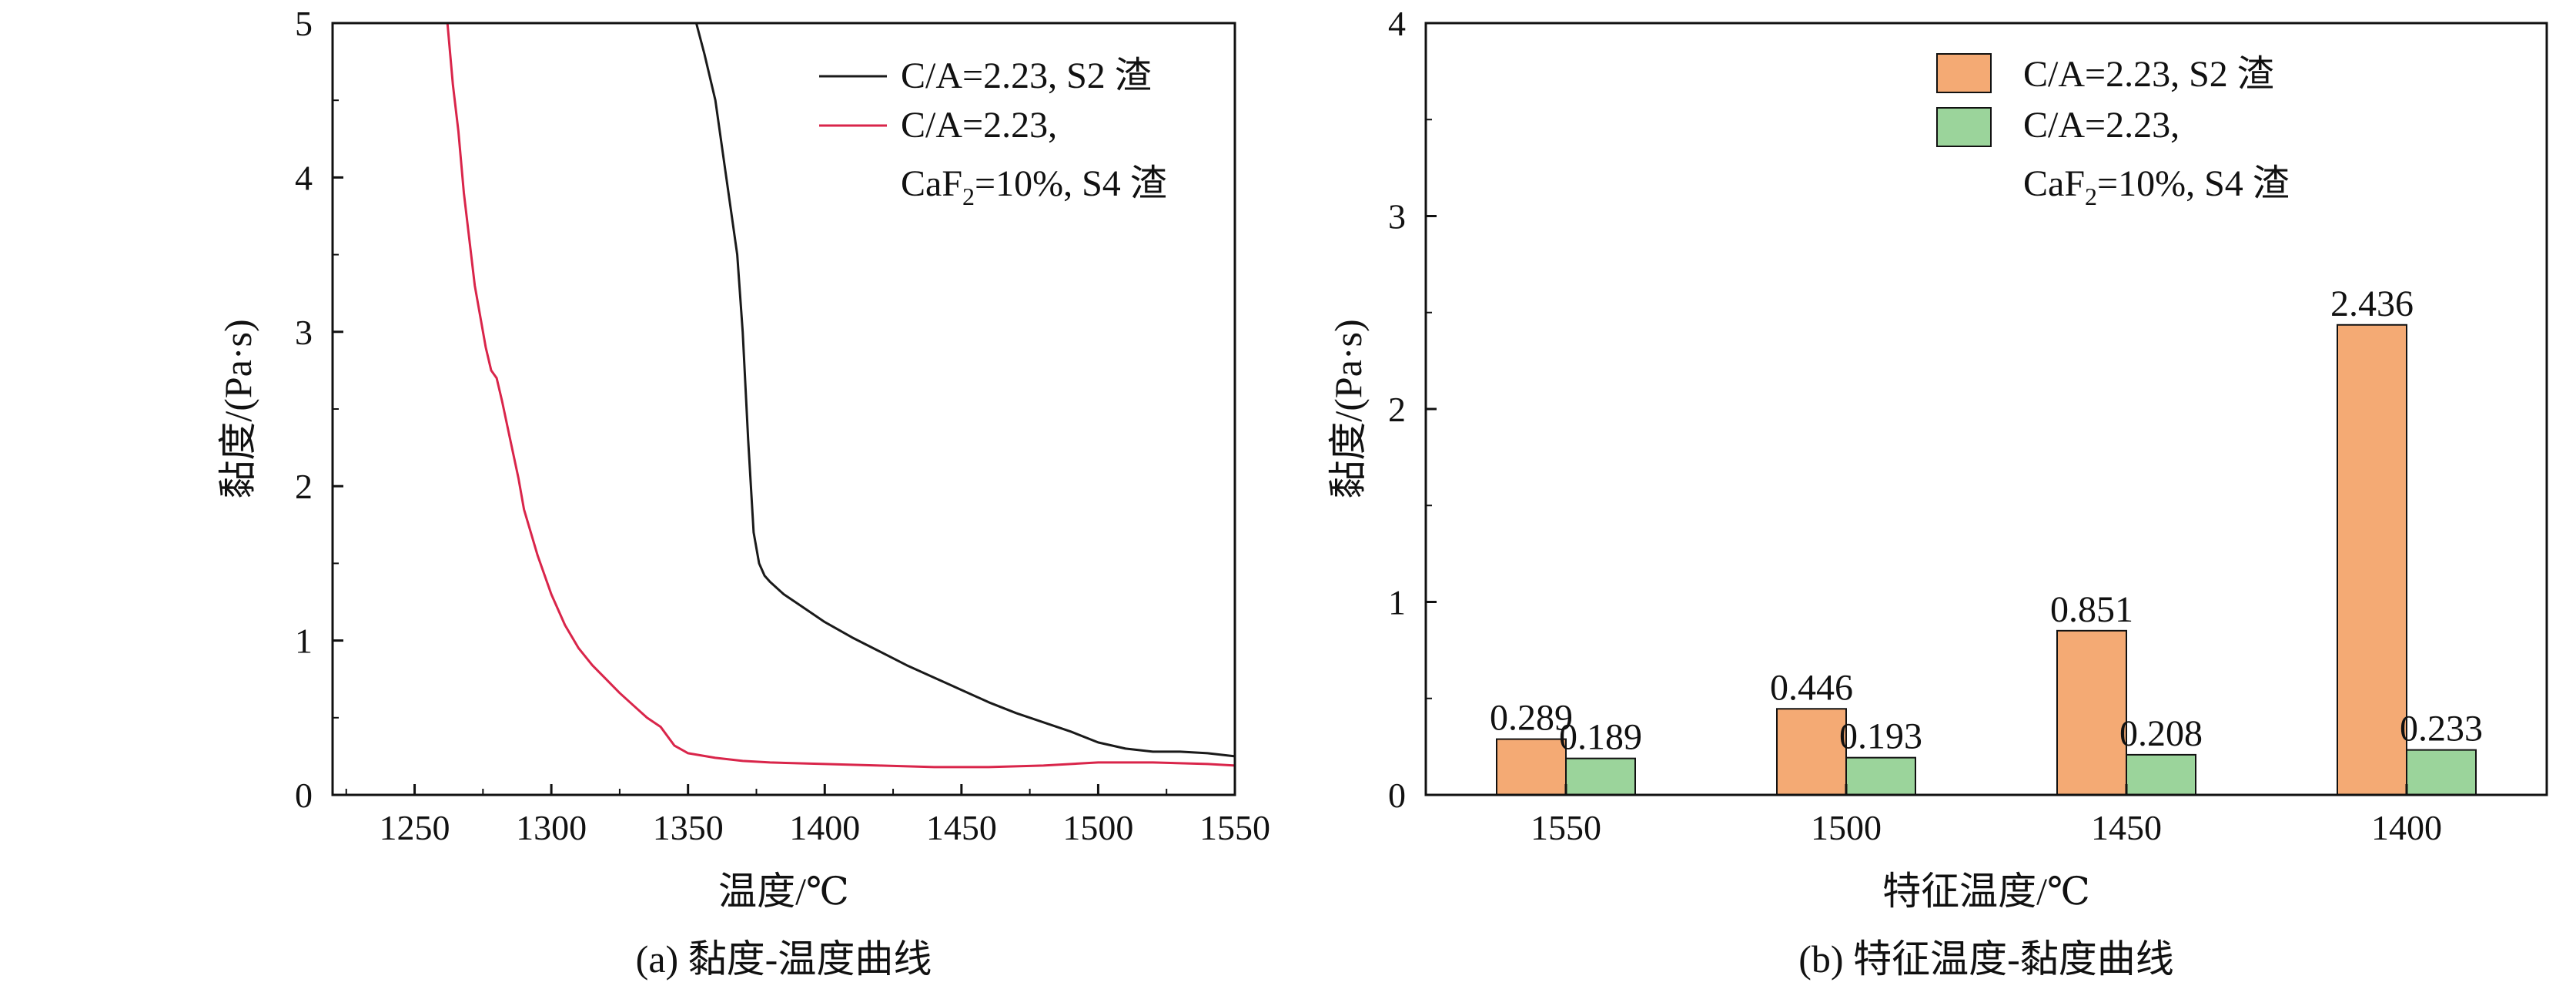 This screenshot has width=2576, height=989. What do you see at coordinates (689, 827) in the screenshot?
I see `x-tick-label: 1350` at bounding box center [689, 827].